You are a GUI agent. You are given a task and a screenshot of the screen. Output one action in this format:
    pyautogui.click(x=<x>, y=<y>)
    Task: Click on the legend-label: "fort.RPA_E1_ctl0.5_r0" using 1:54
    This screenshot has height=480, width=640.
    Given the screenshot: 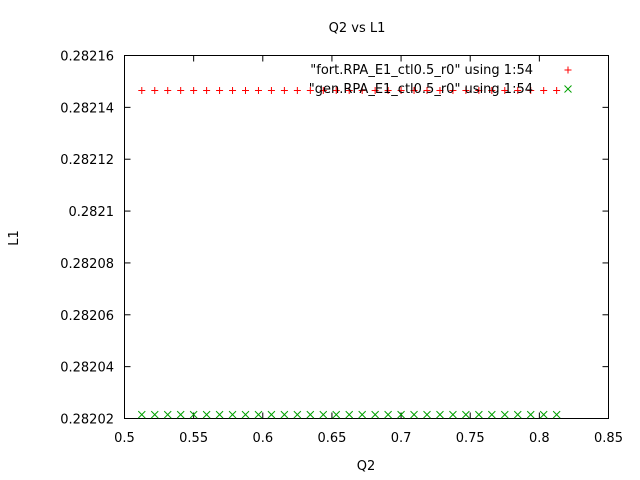 What is the action you would take?
    pyautogui.click(x=421, y=70)
    